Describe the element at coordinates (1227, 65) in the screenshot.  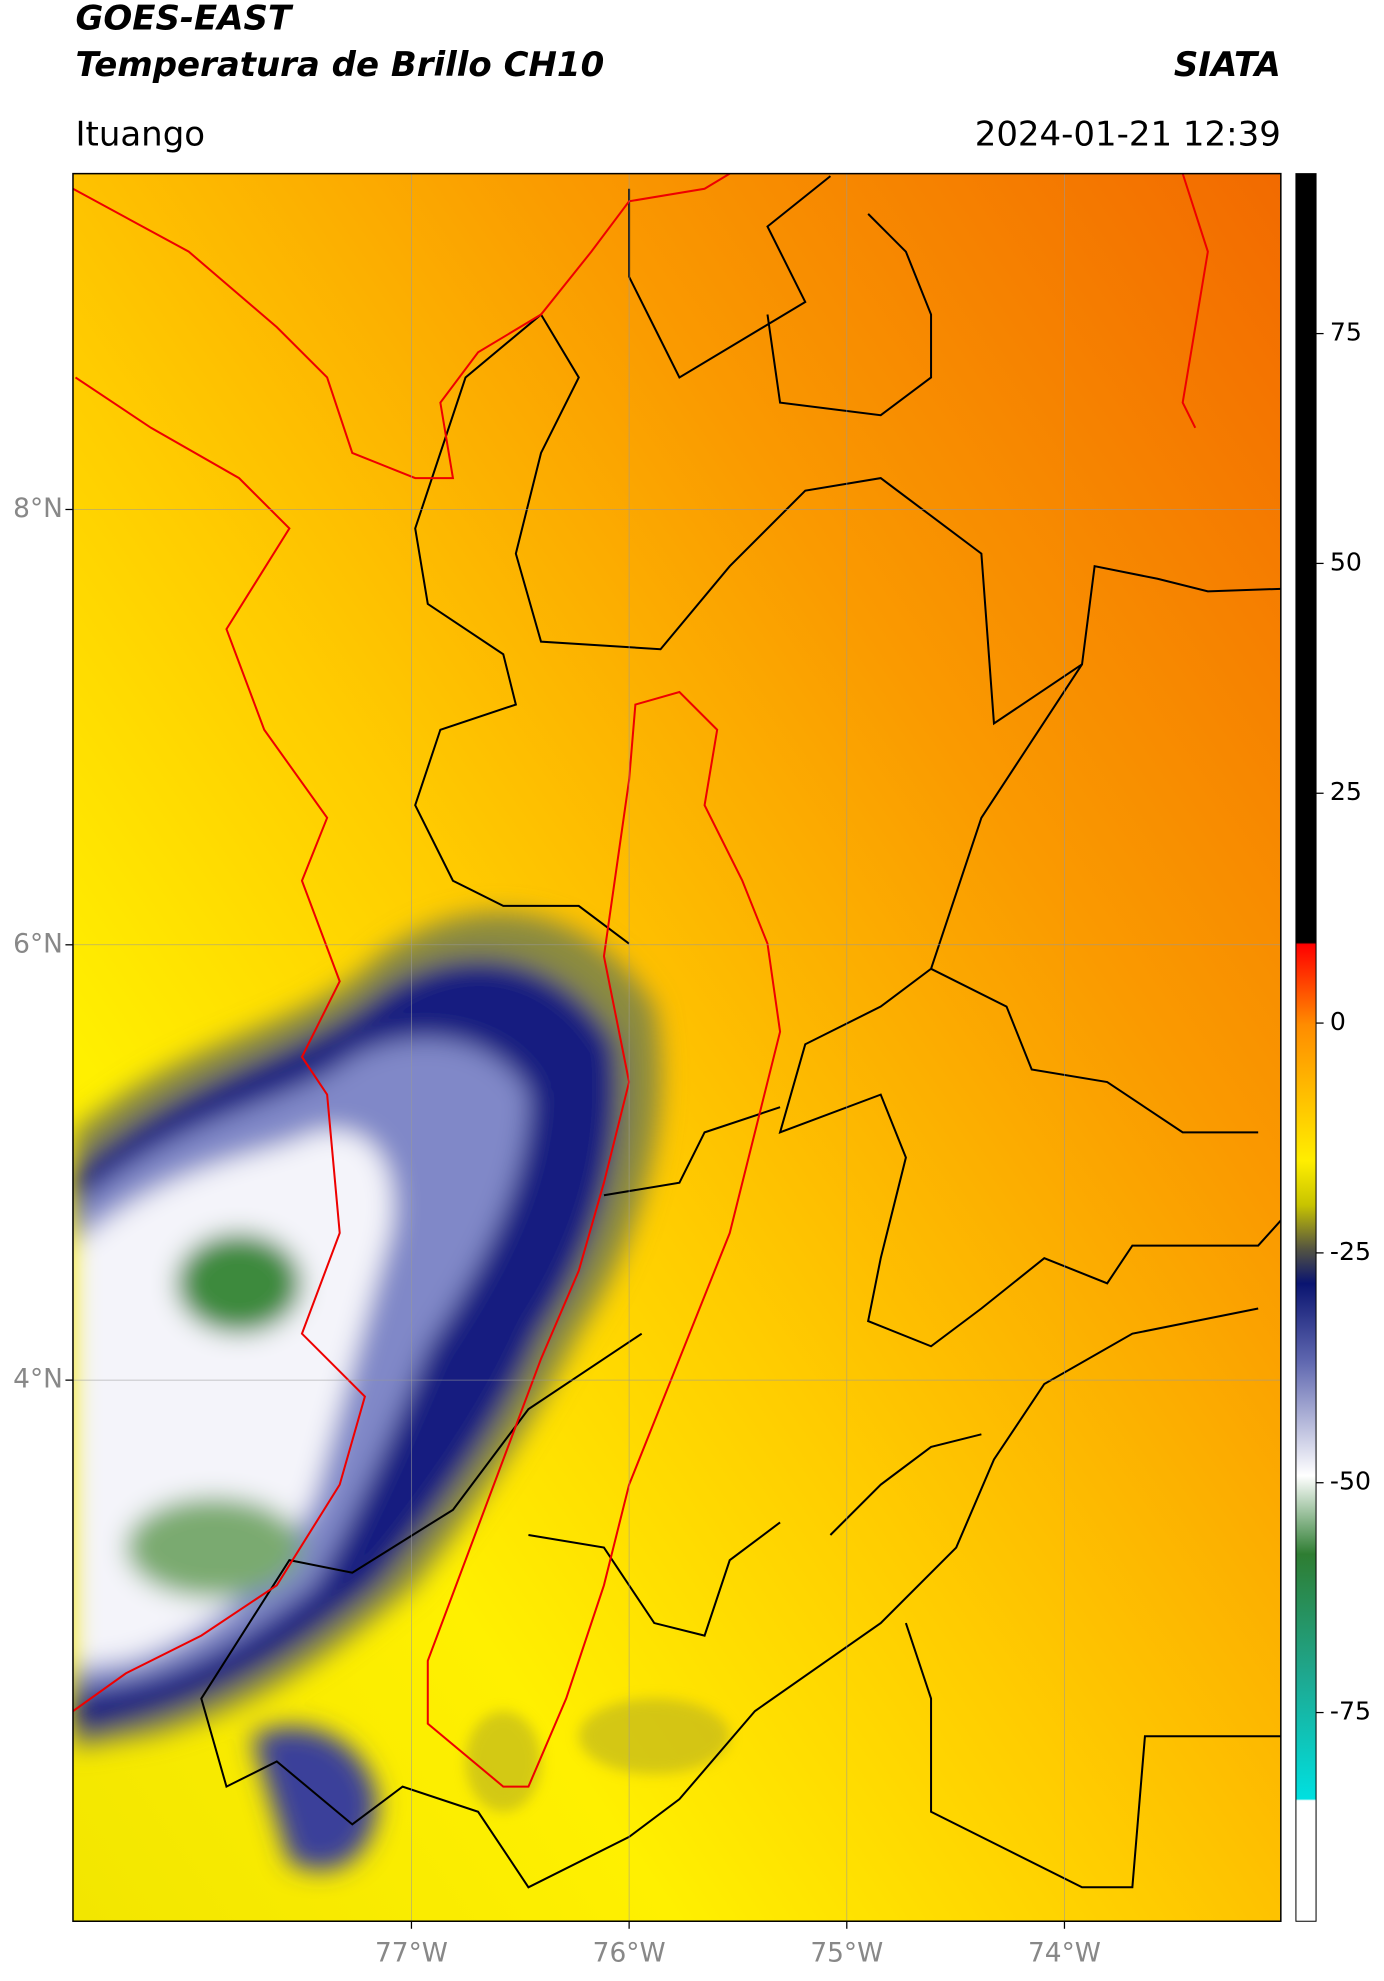
I see `brand: SIATA` at that location.